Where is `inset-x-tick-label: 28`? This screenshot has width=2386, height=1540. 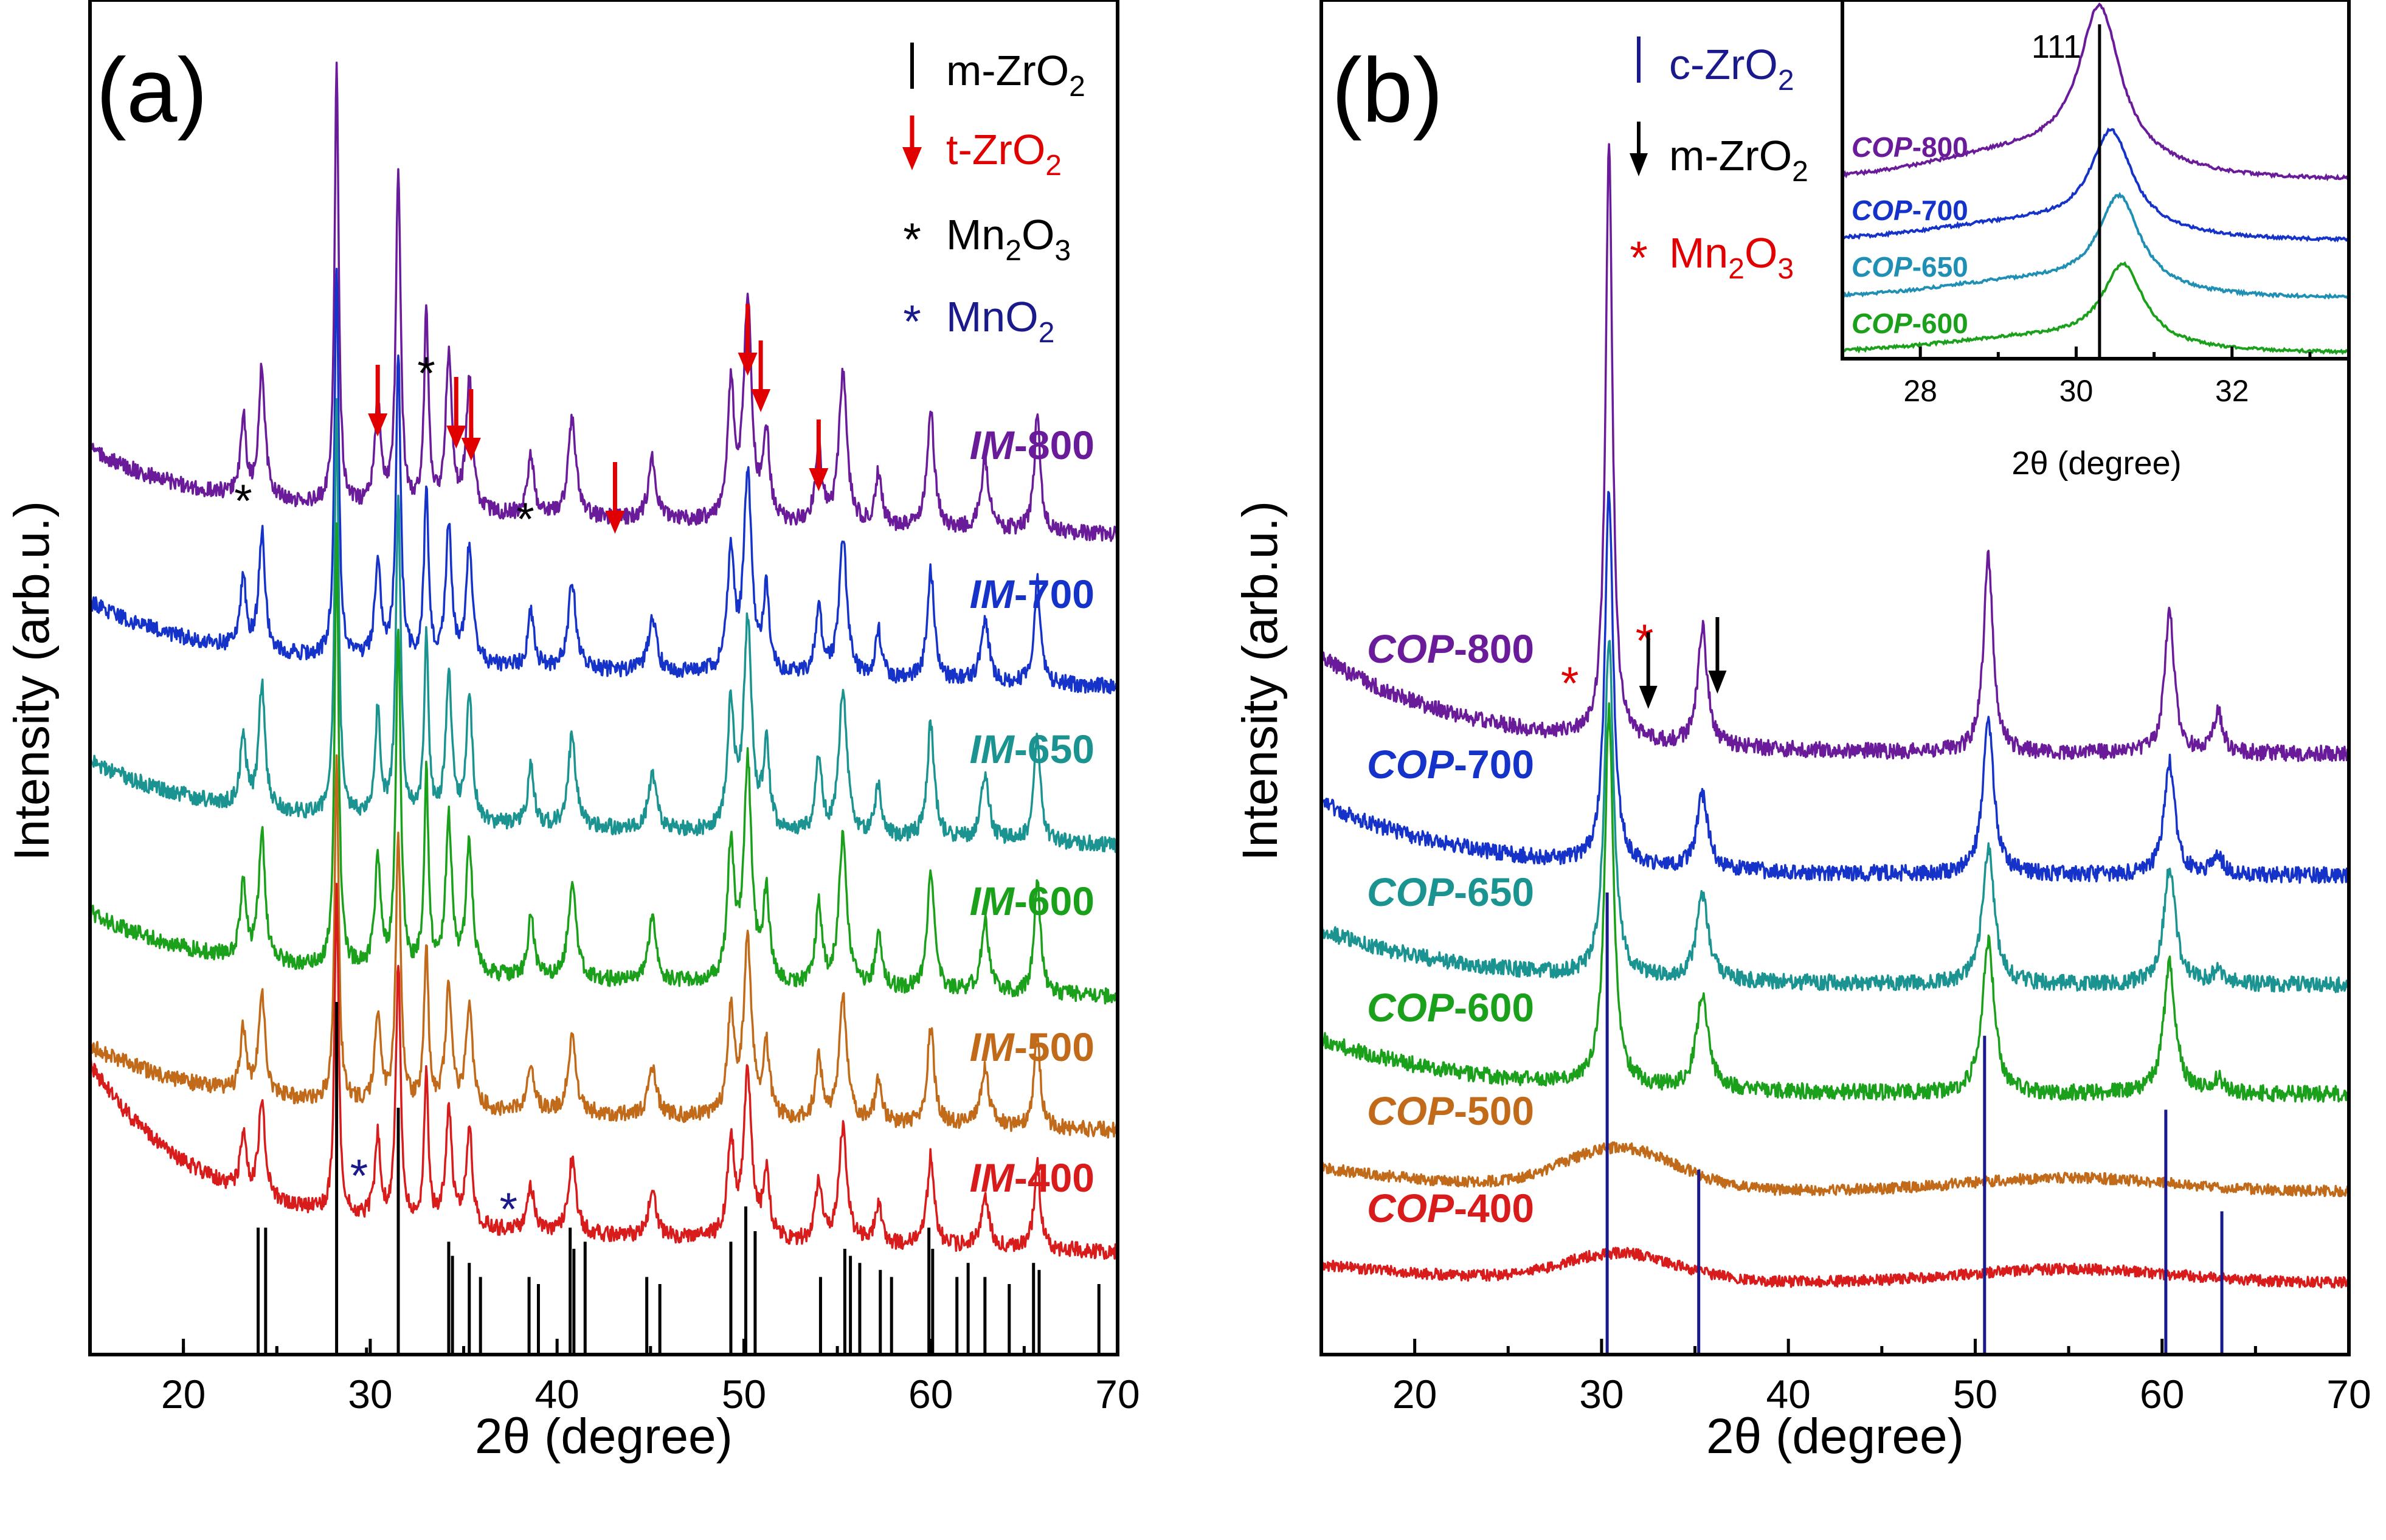 inset-x-tick-label: 28 is located at coordinates (1920, 391).